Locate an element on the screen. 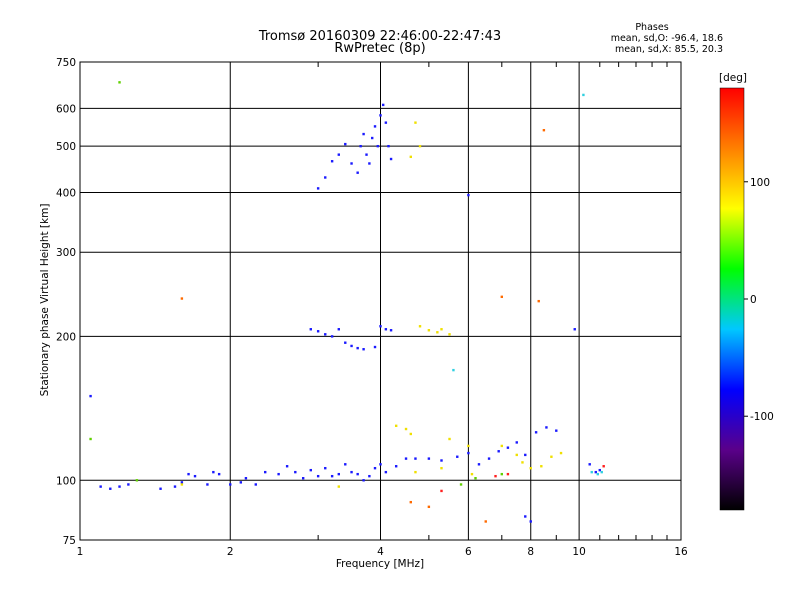 The image size is (800, 600). colorbar-label: [deg] is located at coordinates (733, 78).